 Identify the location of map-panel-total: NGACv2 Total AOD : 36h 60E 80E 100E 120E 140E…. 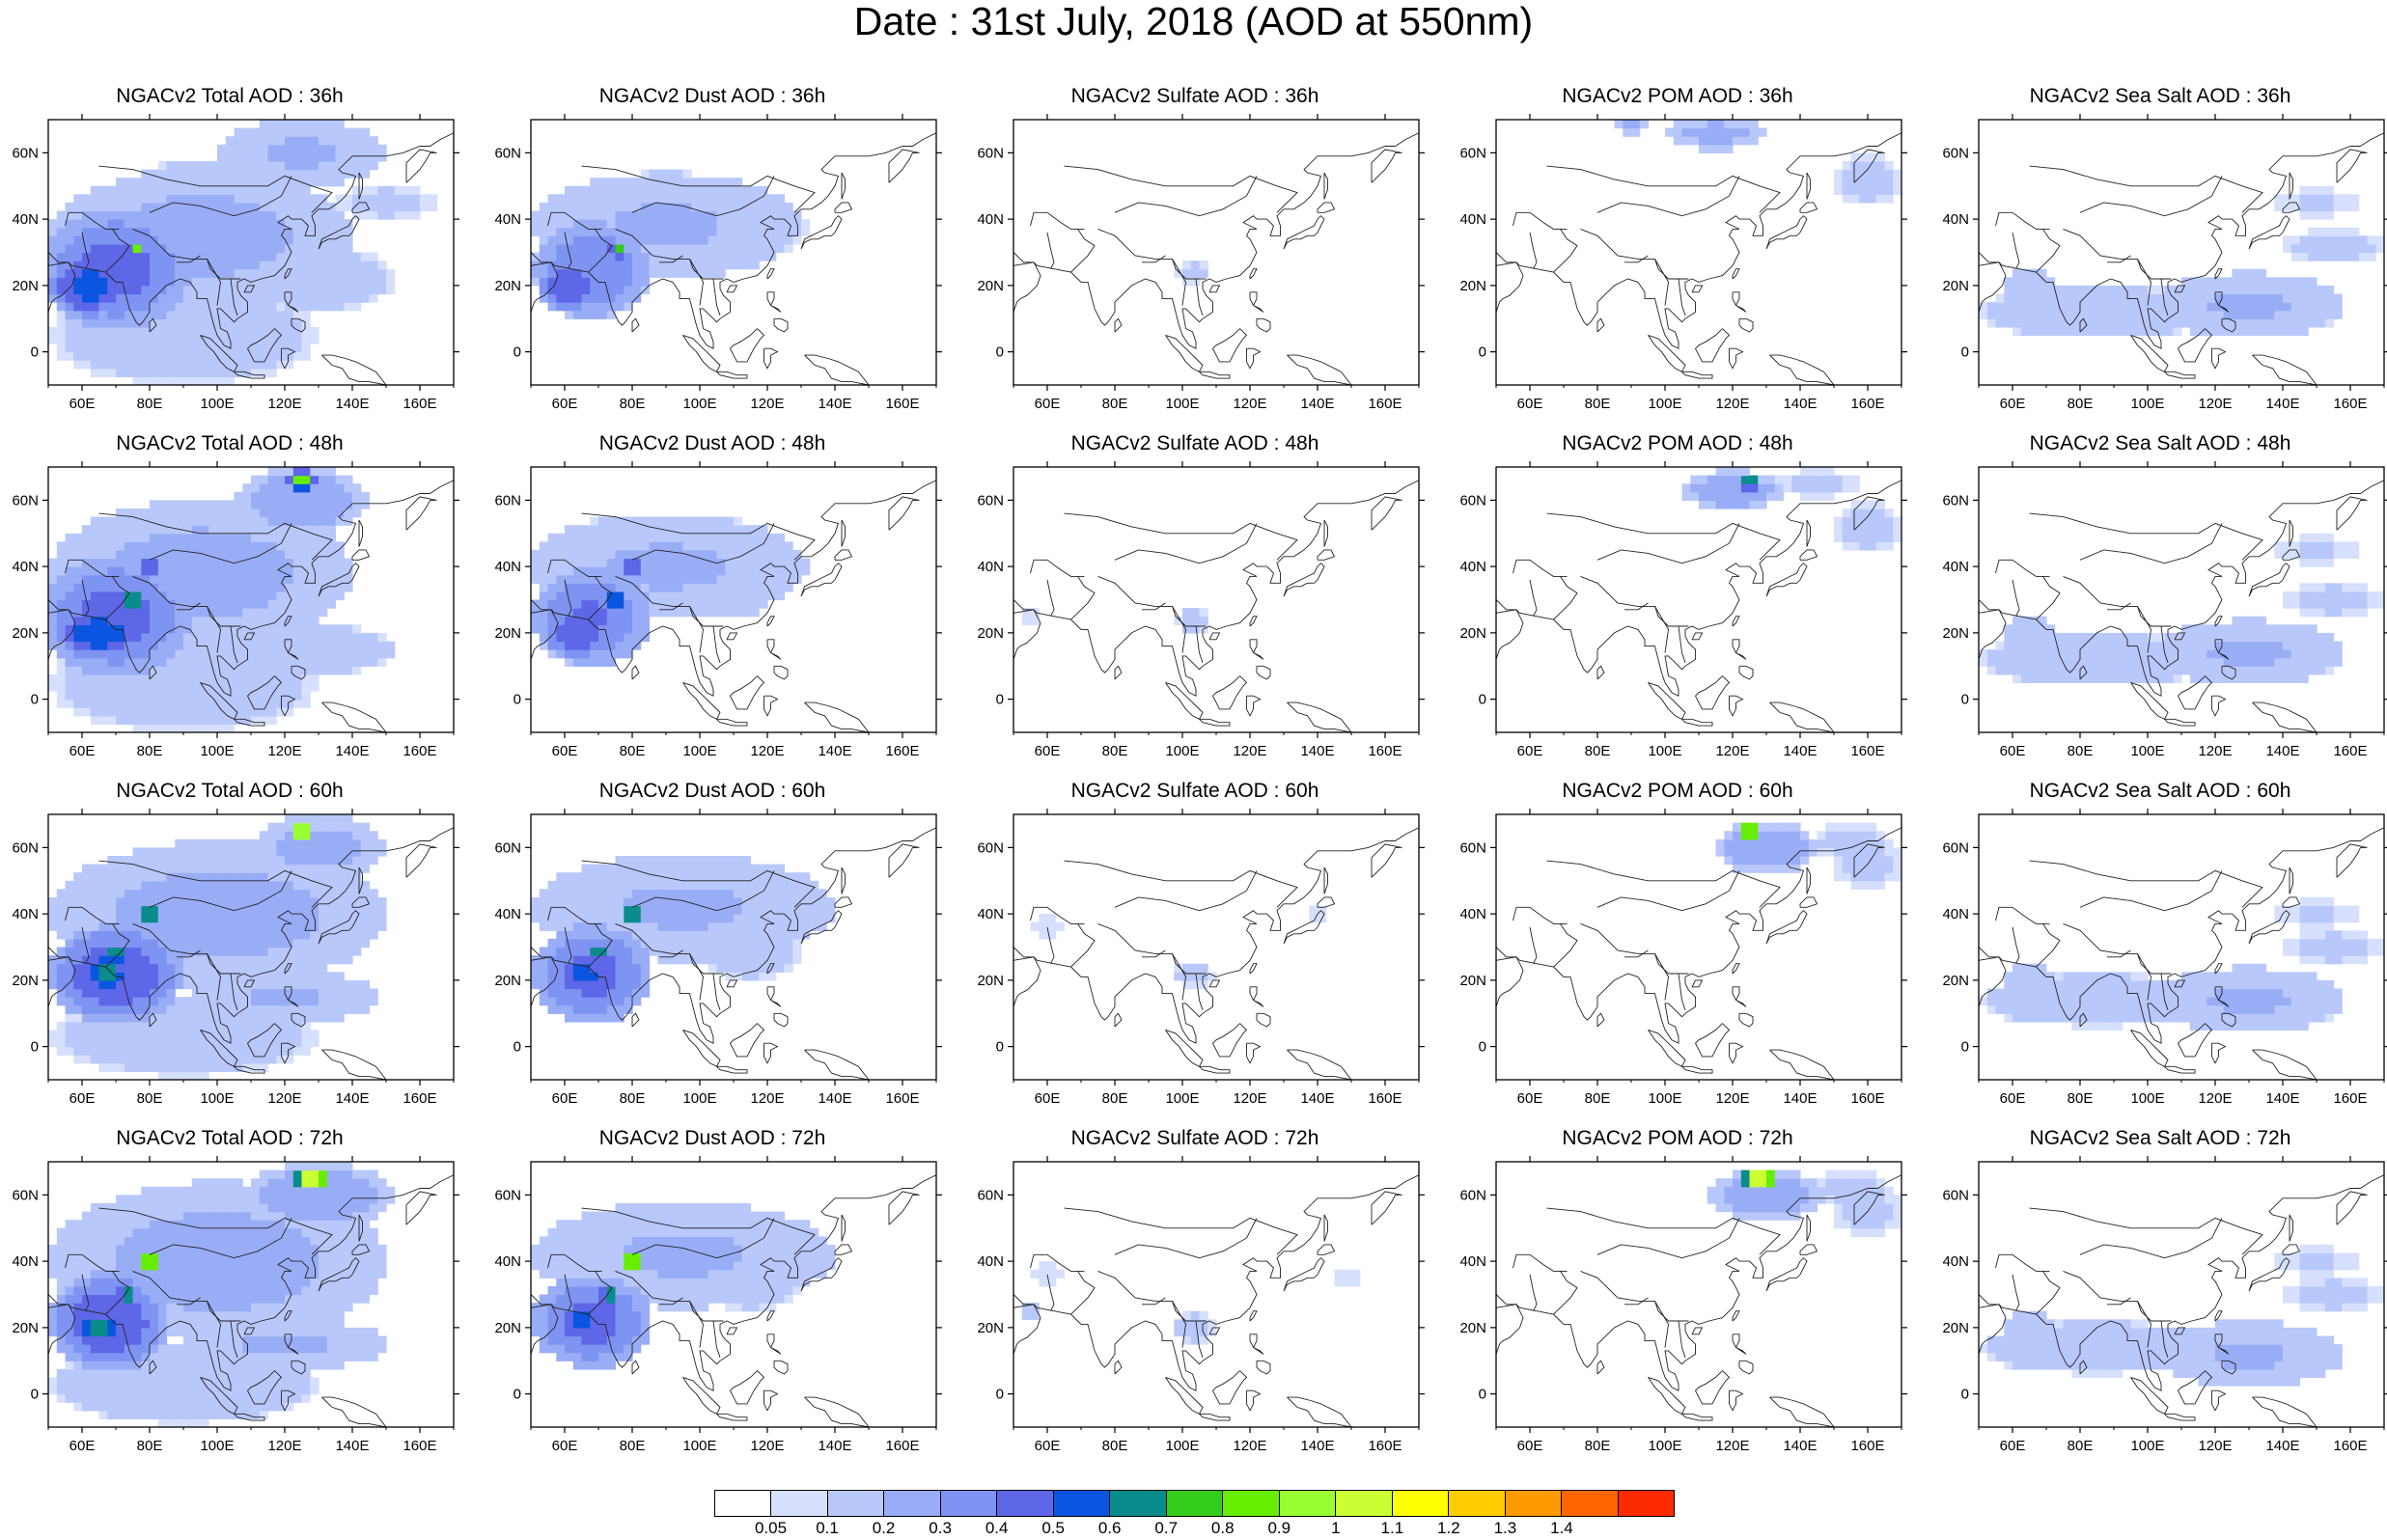
(249, 258).